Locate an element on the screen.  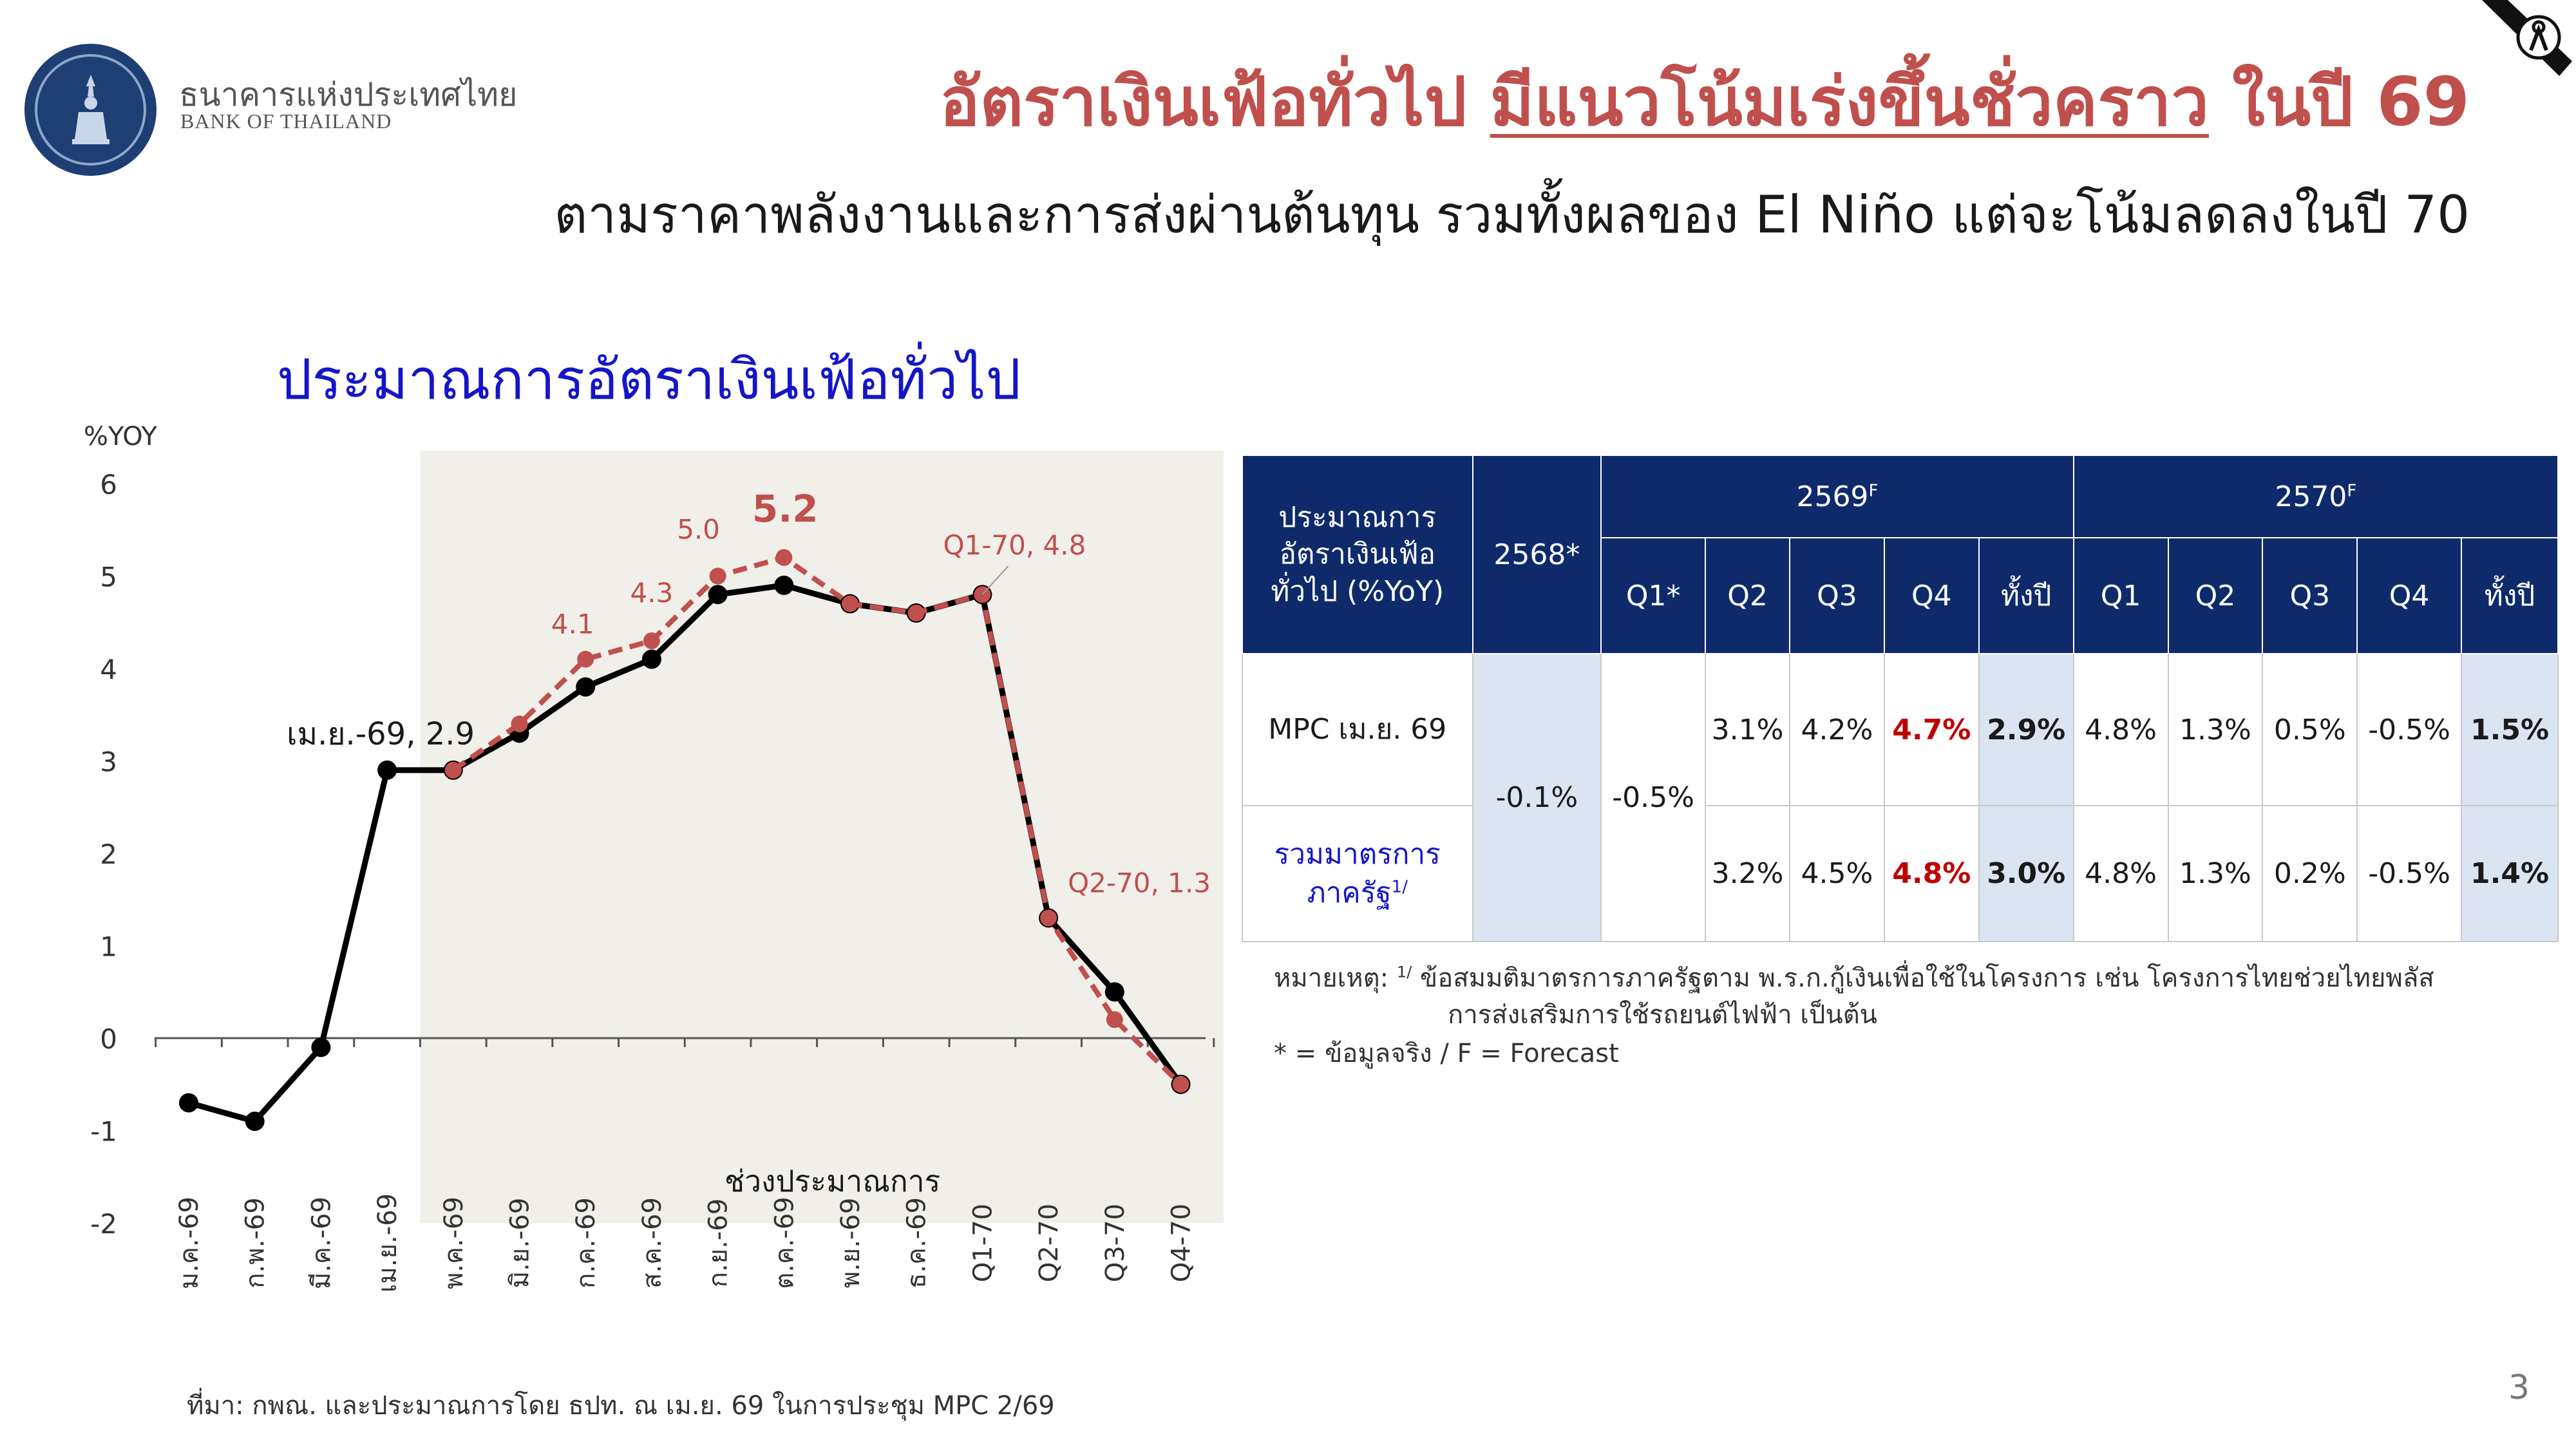
deity-emblem-icon is located at coordinates (91, 109).